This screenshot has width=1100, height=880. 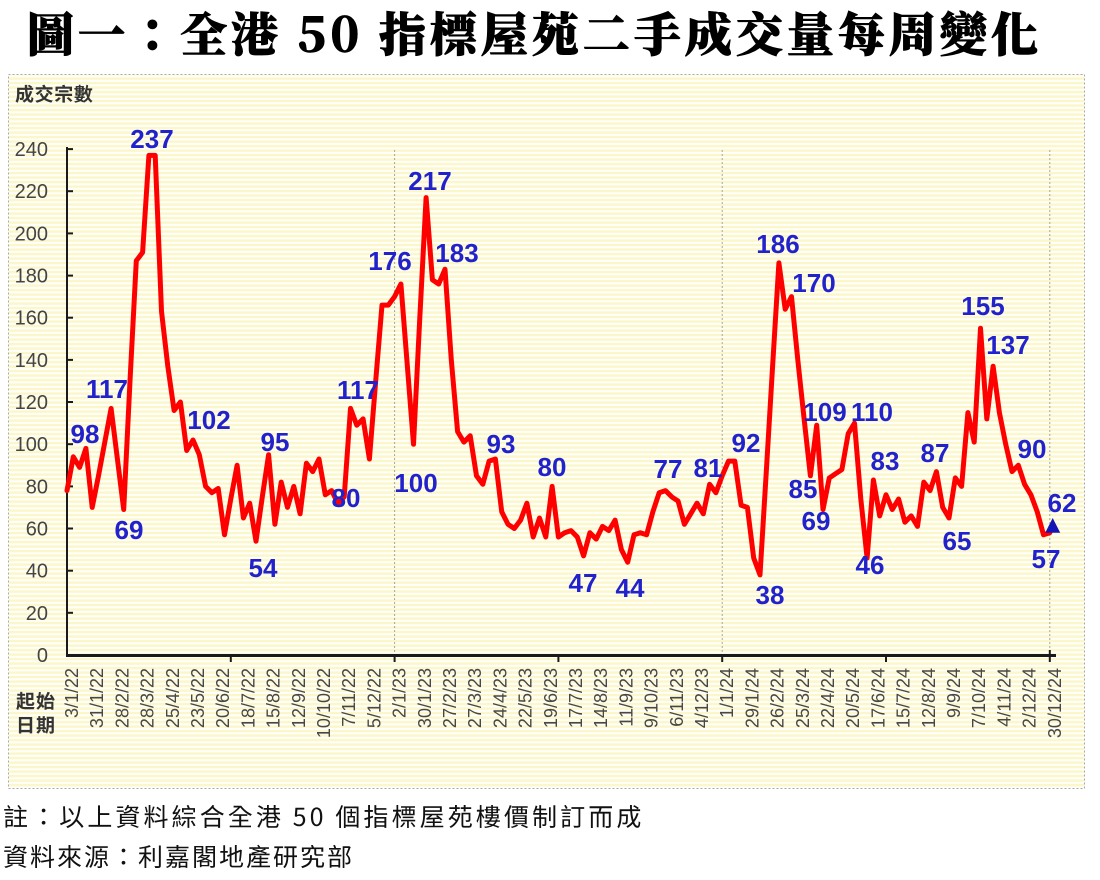 What do you see at coordinates (389, 261) in the screenshot?
I see `svg-text: 176` at bounding box center [389, 261].